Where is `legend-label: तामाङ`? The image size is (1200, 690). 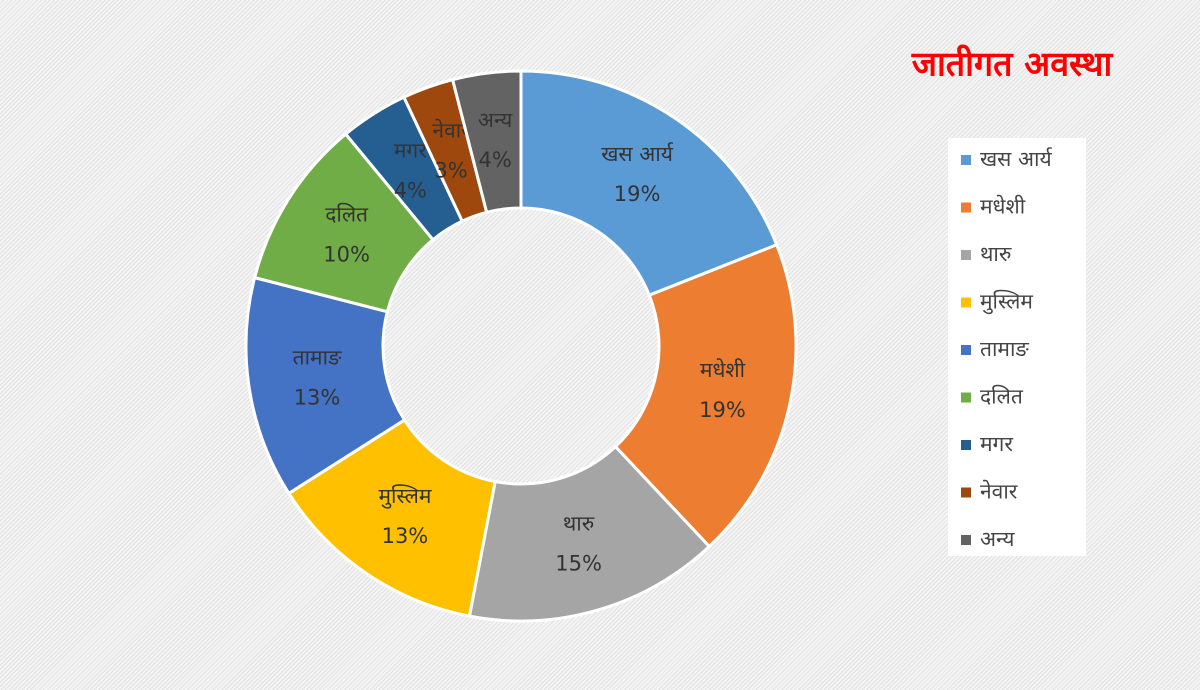
legend-label: तामाङ is located at coordinates (1004, 349).